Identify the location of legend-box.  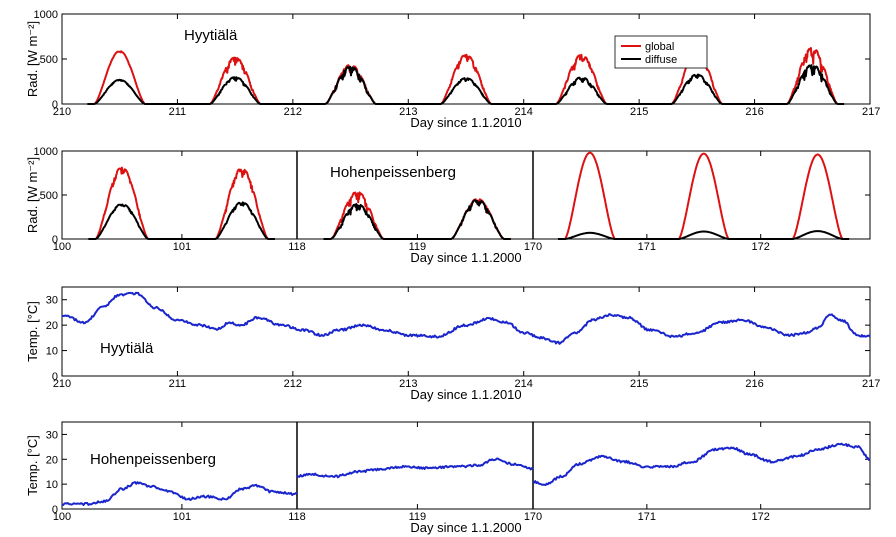
(661, 52).